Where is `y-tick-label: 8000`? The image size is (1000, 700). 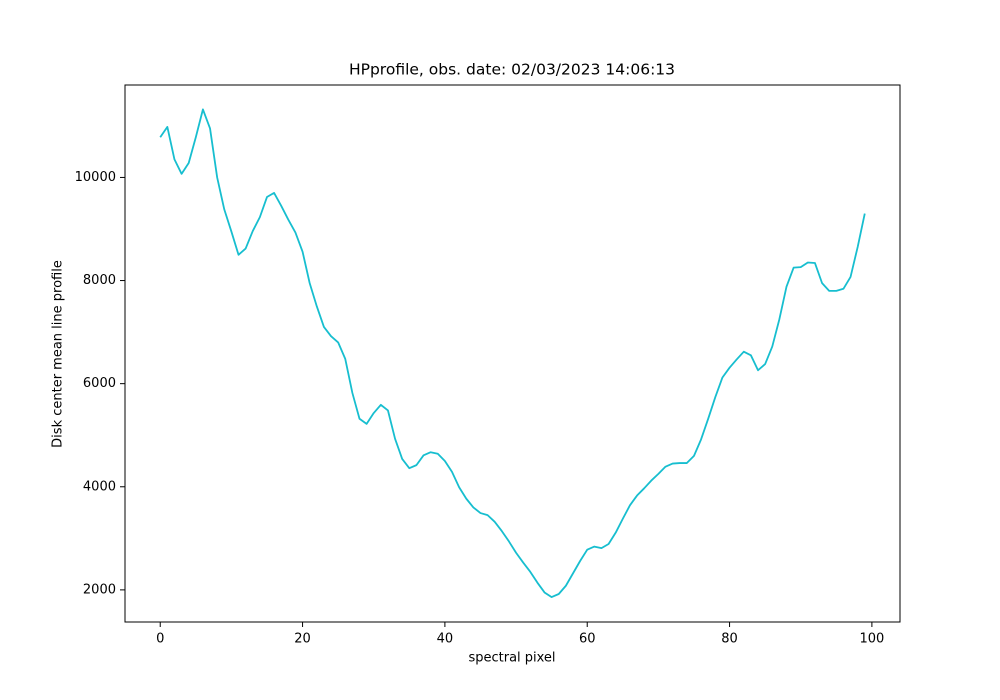
y-tick-label: 8000 is located at coordinates (99, 280).